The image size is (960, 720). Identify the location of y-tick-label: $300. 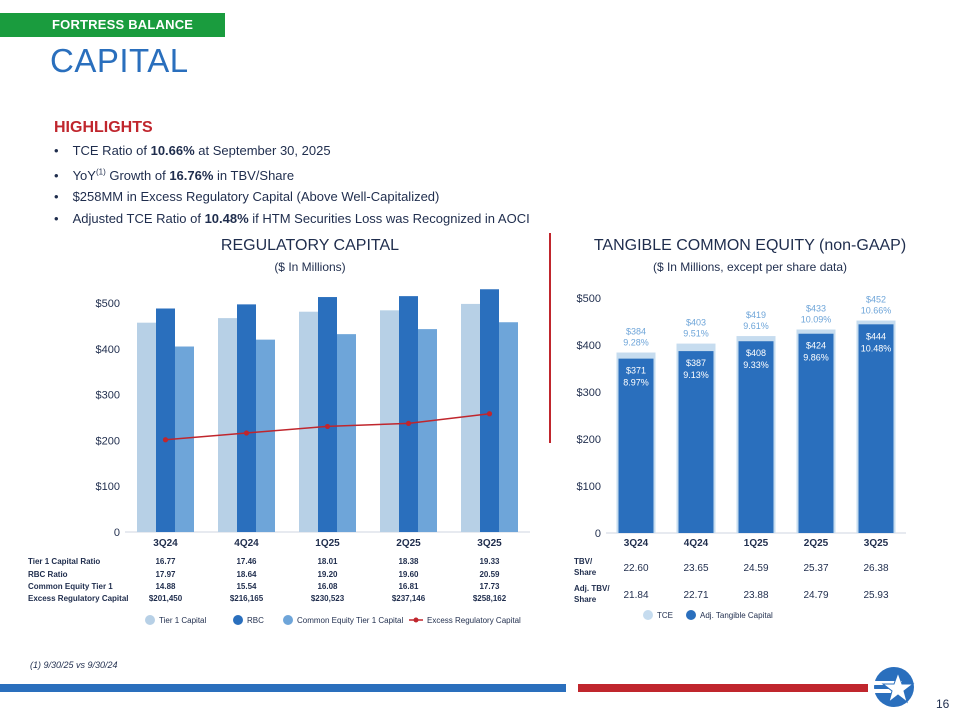
(589, 393).